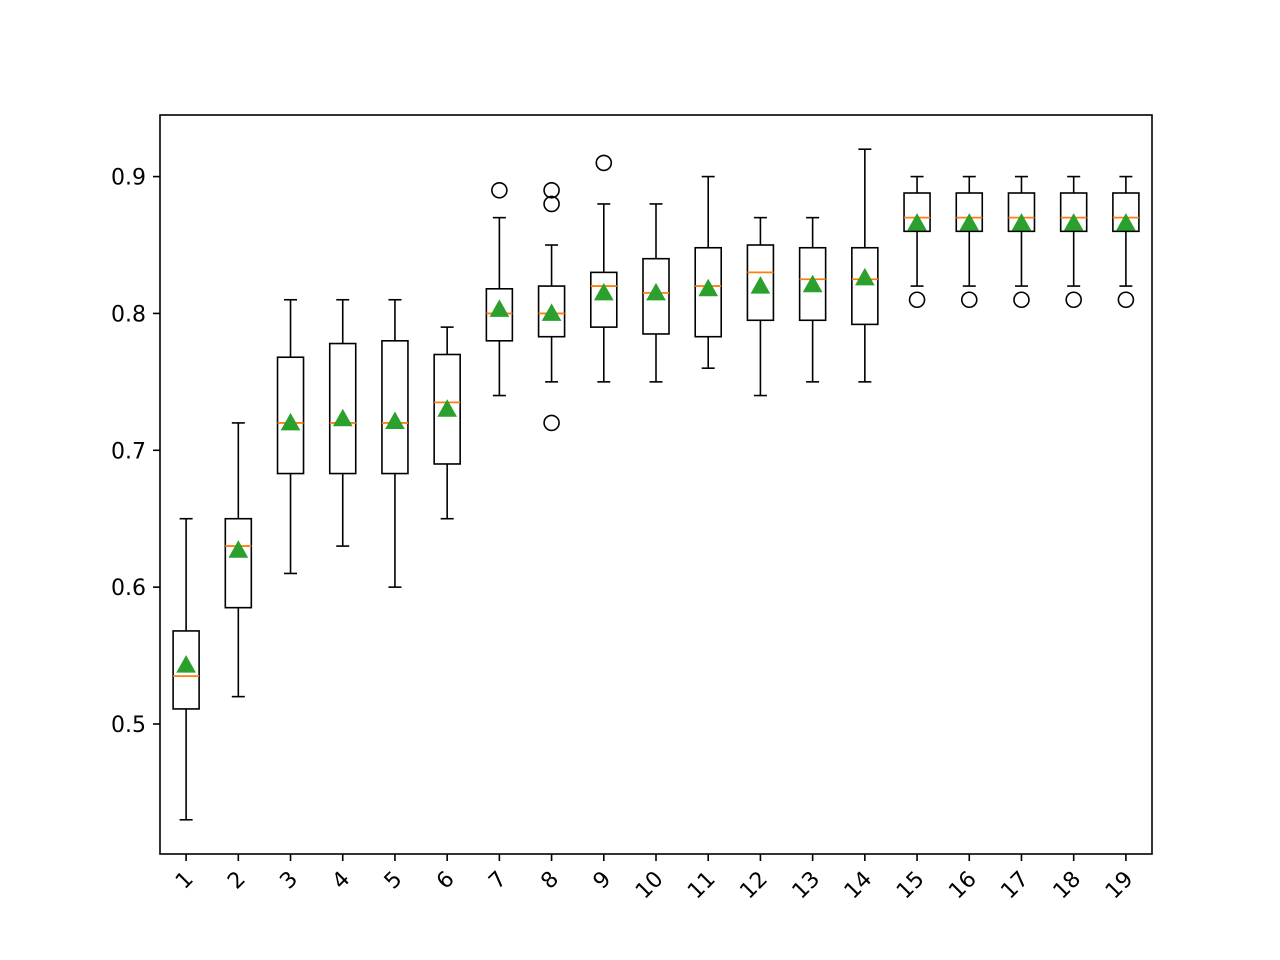 This screenshot has height=960, width=1280. Describe the element at coordinates (128, 178) in the screenshot. I see `y-tick-label: 0.9` at that location.